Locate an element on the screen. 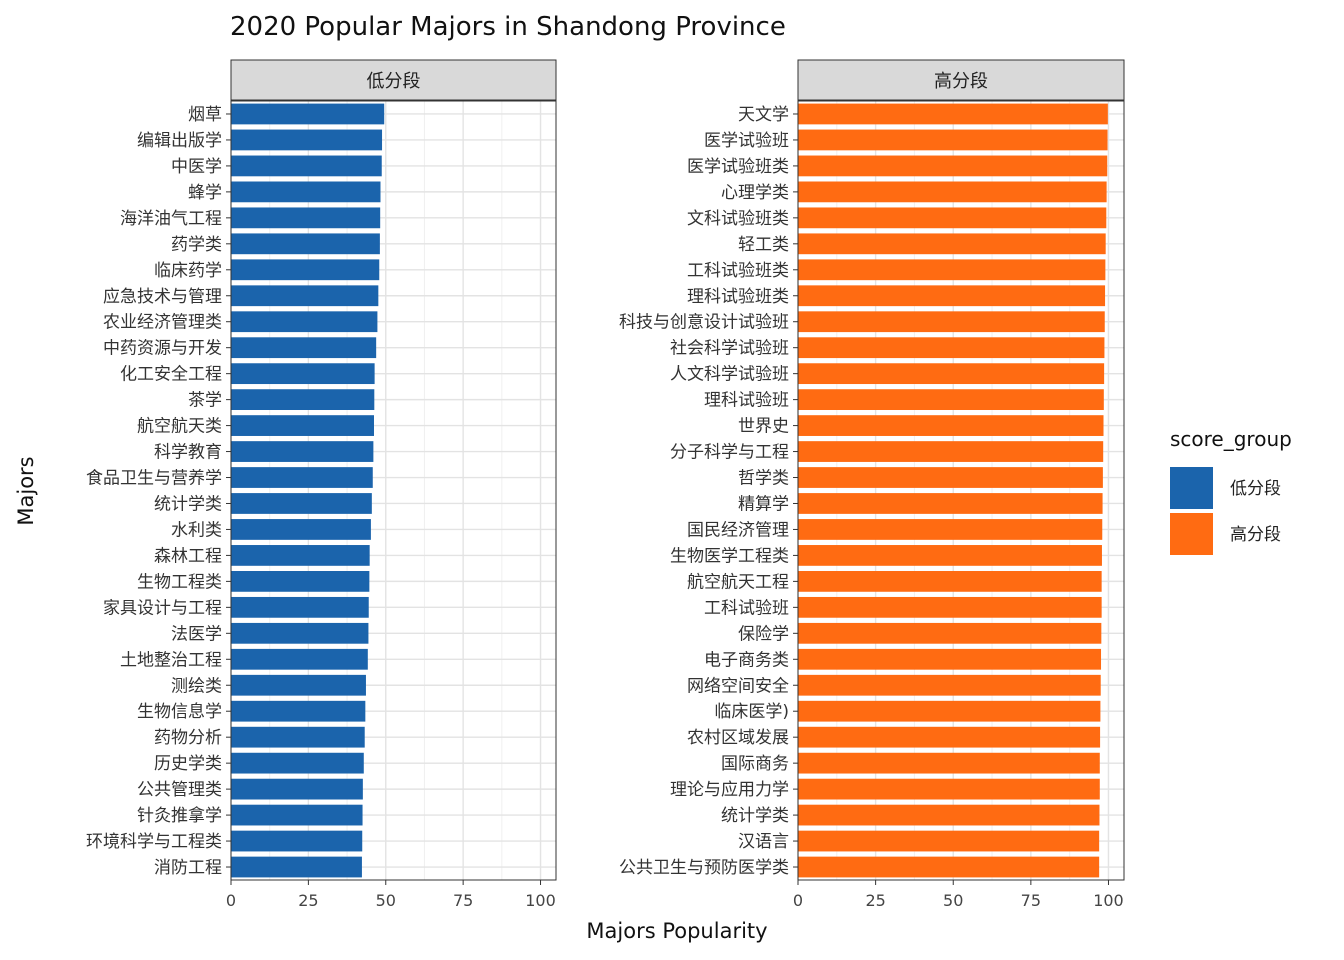 This screenshot has height=960, width=1344. facet-strip-label: 高分段 is located at coordinates (961, 81).